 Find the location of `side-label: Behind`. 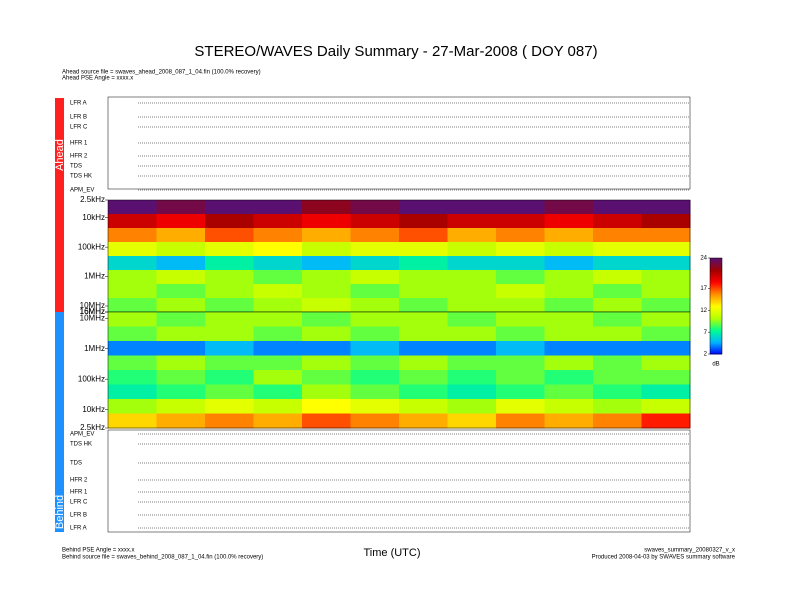

side-label: Behind is located at coordinates (60, 512).